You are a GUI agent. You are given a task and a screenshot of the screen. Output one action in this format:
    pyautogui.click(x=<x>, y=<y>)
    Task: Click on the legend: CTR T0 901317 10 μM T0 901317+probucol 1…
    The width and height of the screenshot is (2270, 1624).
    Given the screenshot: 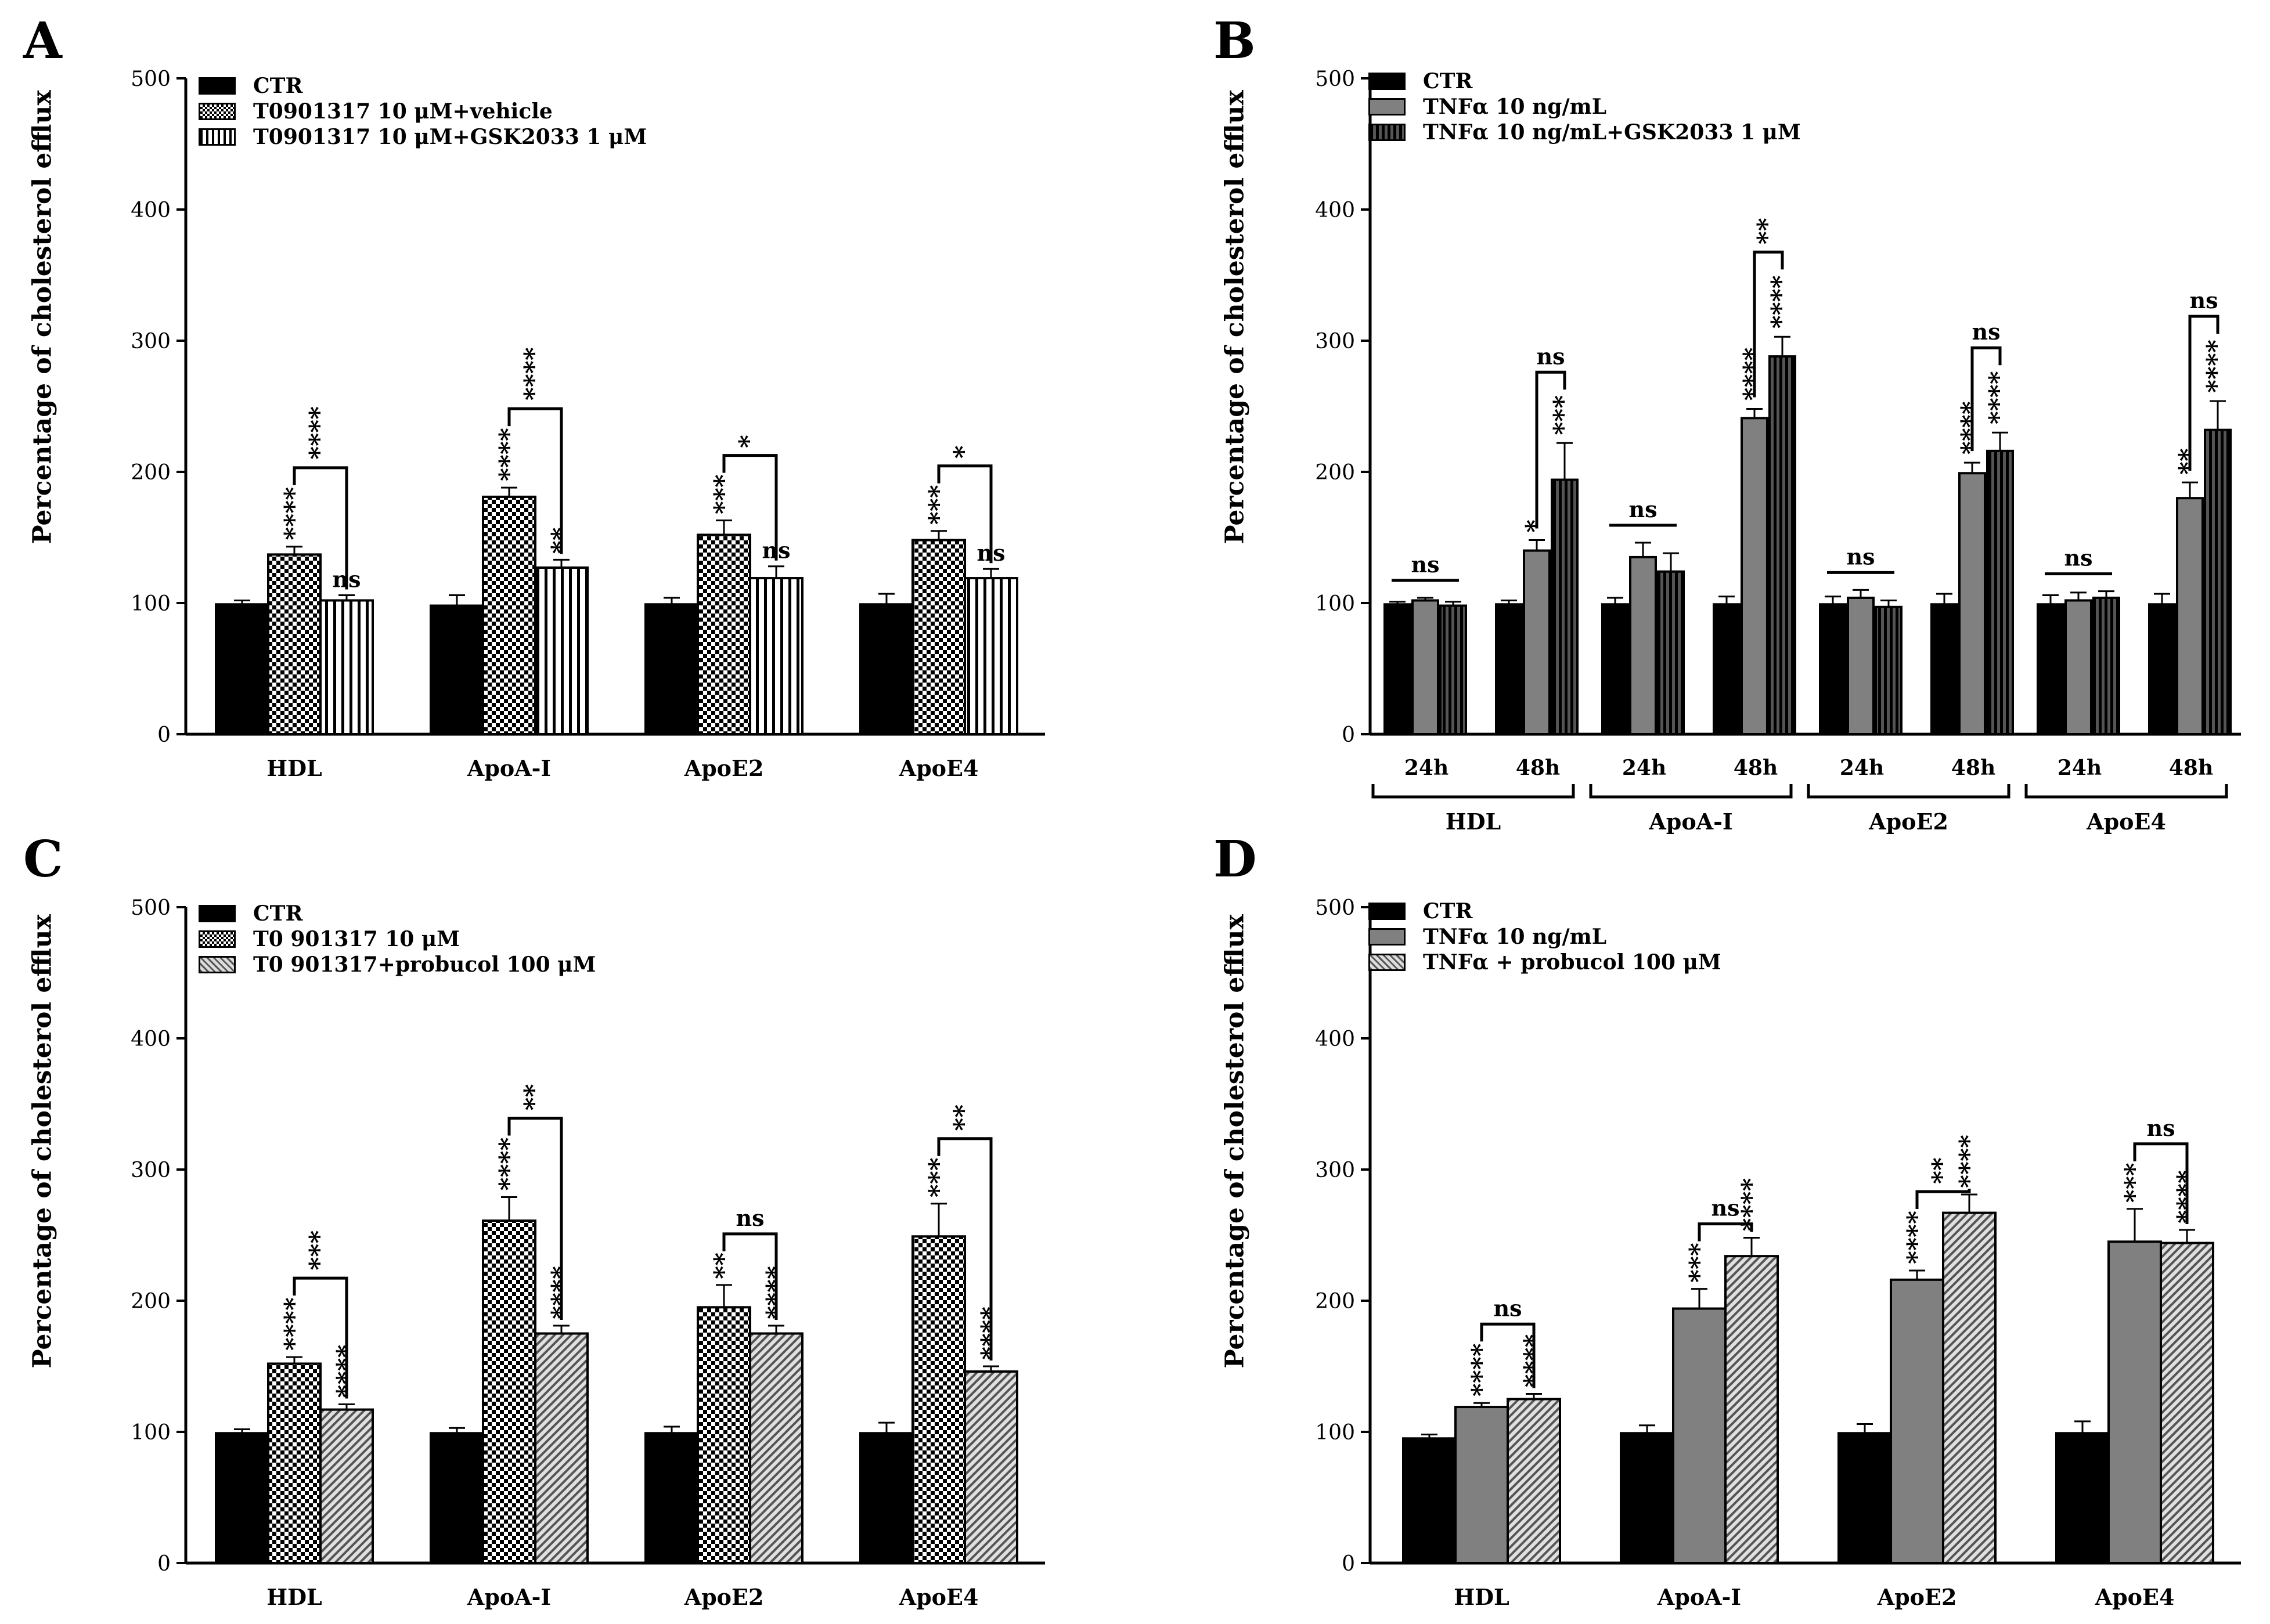 What is the action you would take?
    pyautogui.click(x=397, y=939)
    